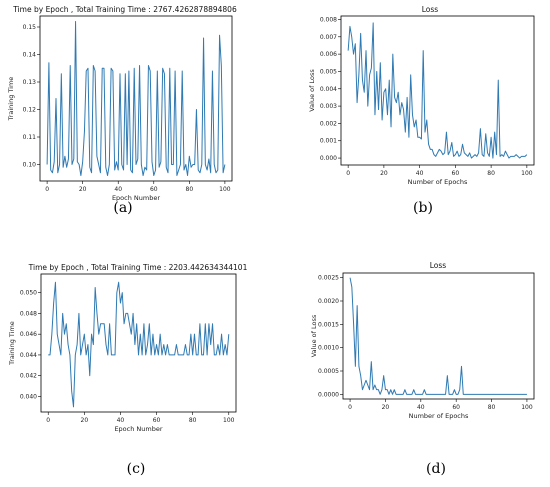  Describe the element at coordinates (30, 110) in the screenshot. I see `y-tick-label: 0.12` at that location.